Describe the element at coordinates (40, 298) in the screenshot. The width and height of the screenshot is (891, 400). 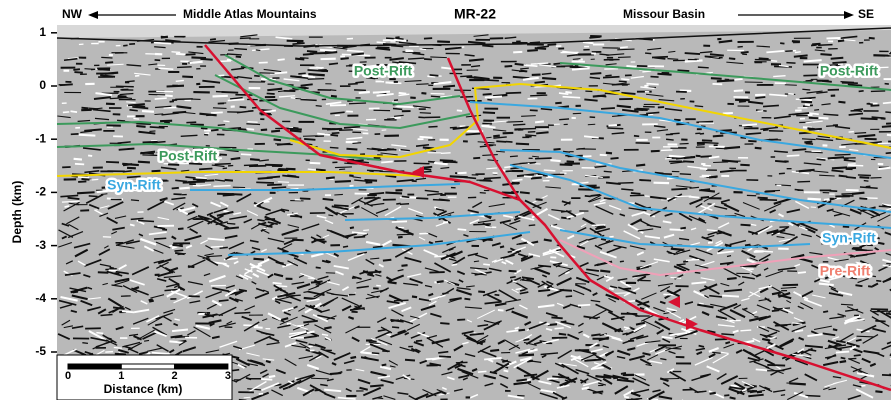
I see `y-tick-label: -4` at that location.